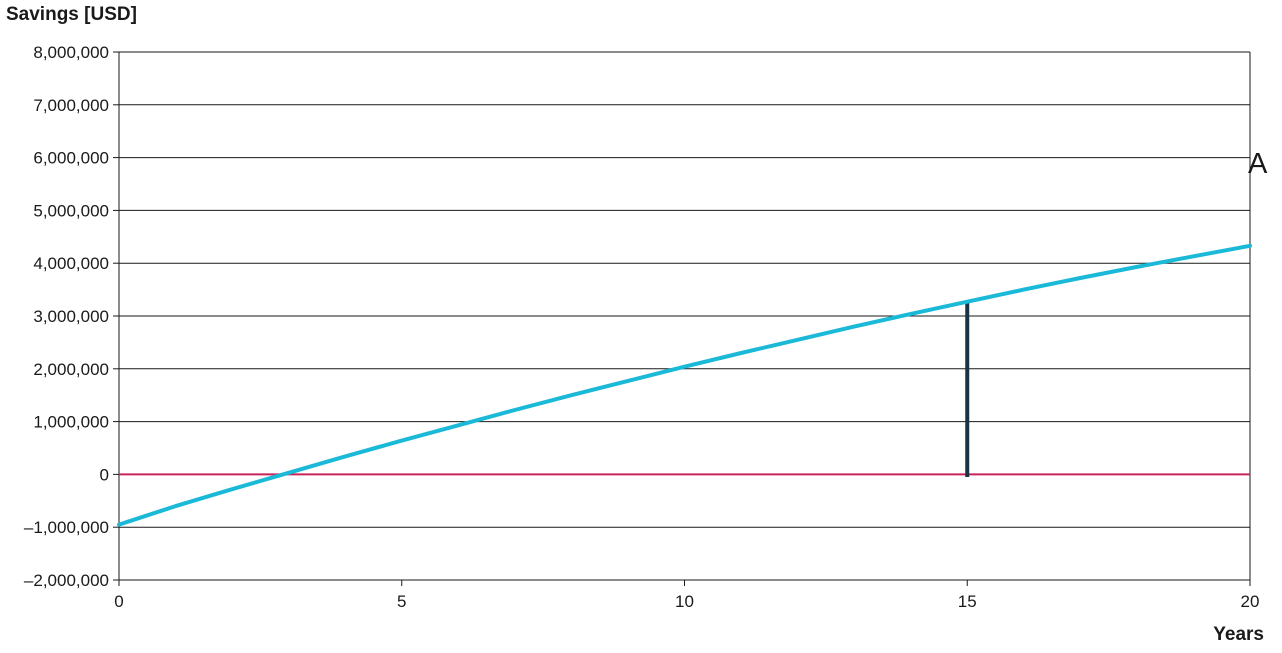  What do you see at coordinates (71, 369) in the screenshot?
I see `y-tick-label: 2,000,000` at bounding box center [71, 369].